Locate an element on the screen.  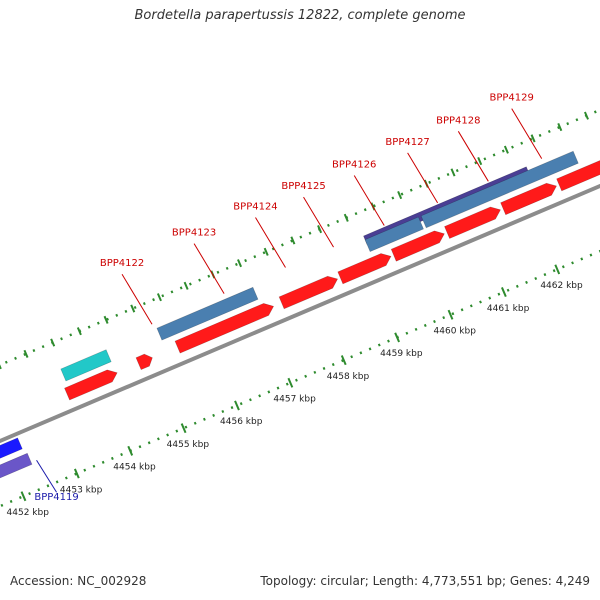
scale-tick-label: 4457 kbp is located at coordinates (294, 400).